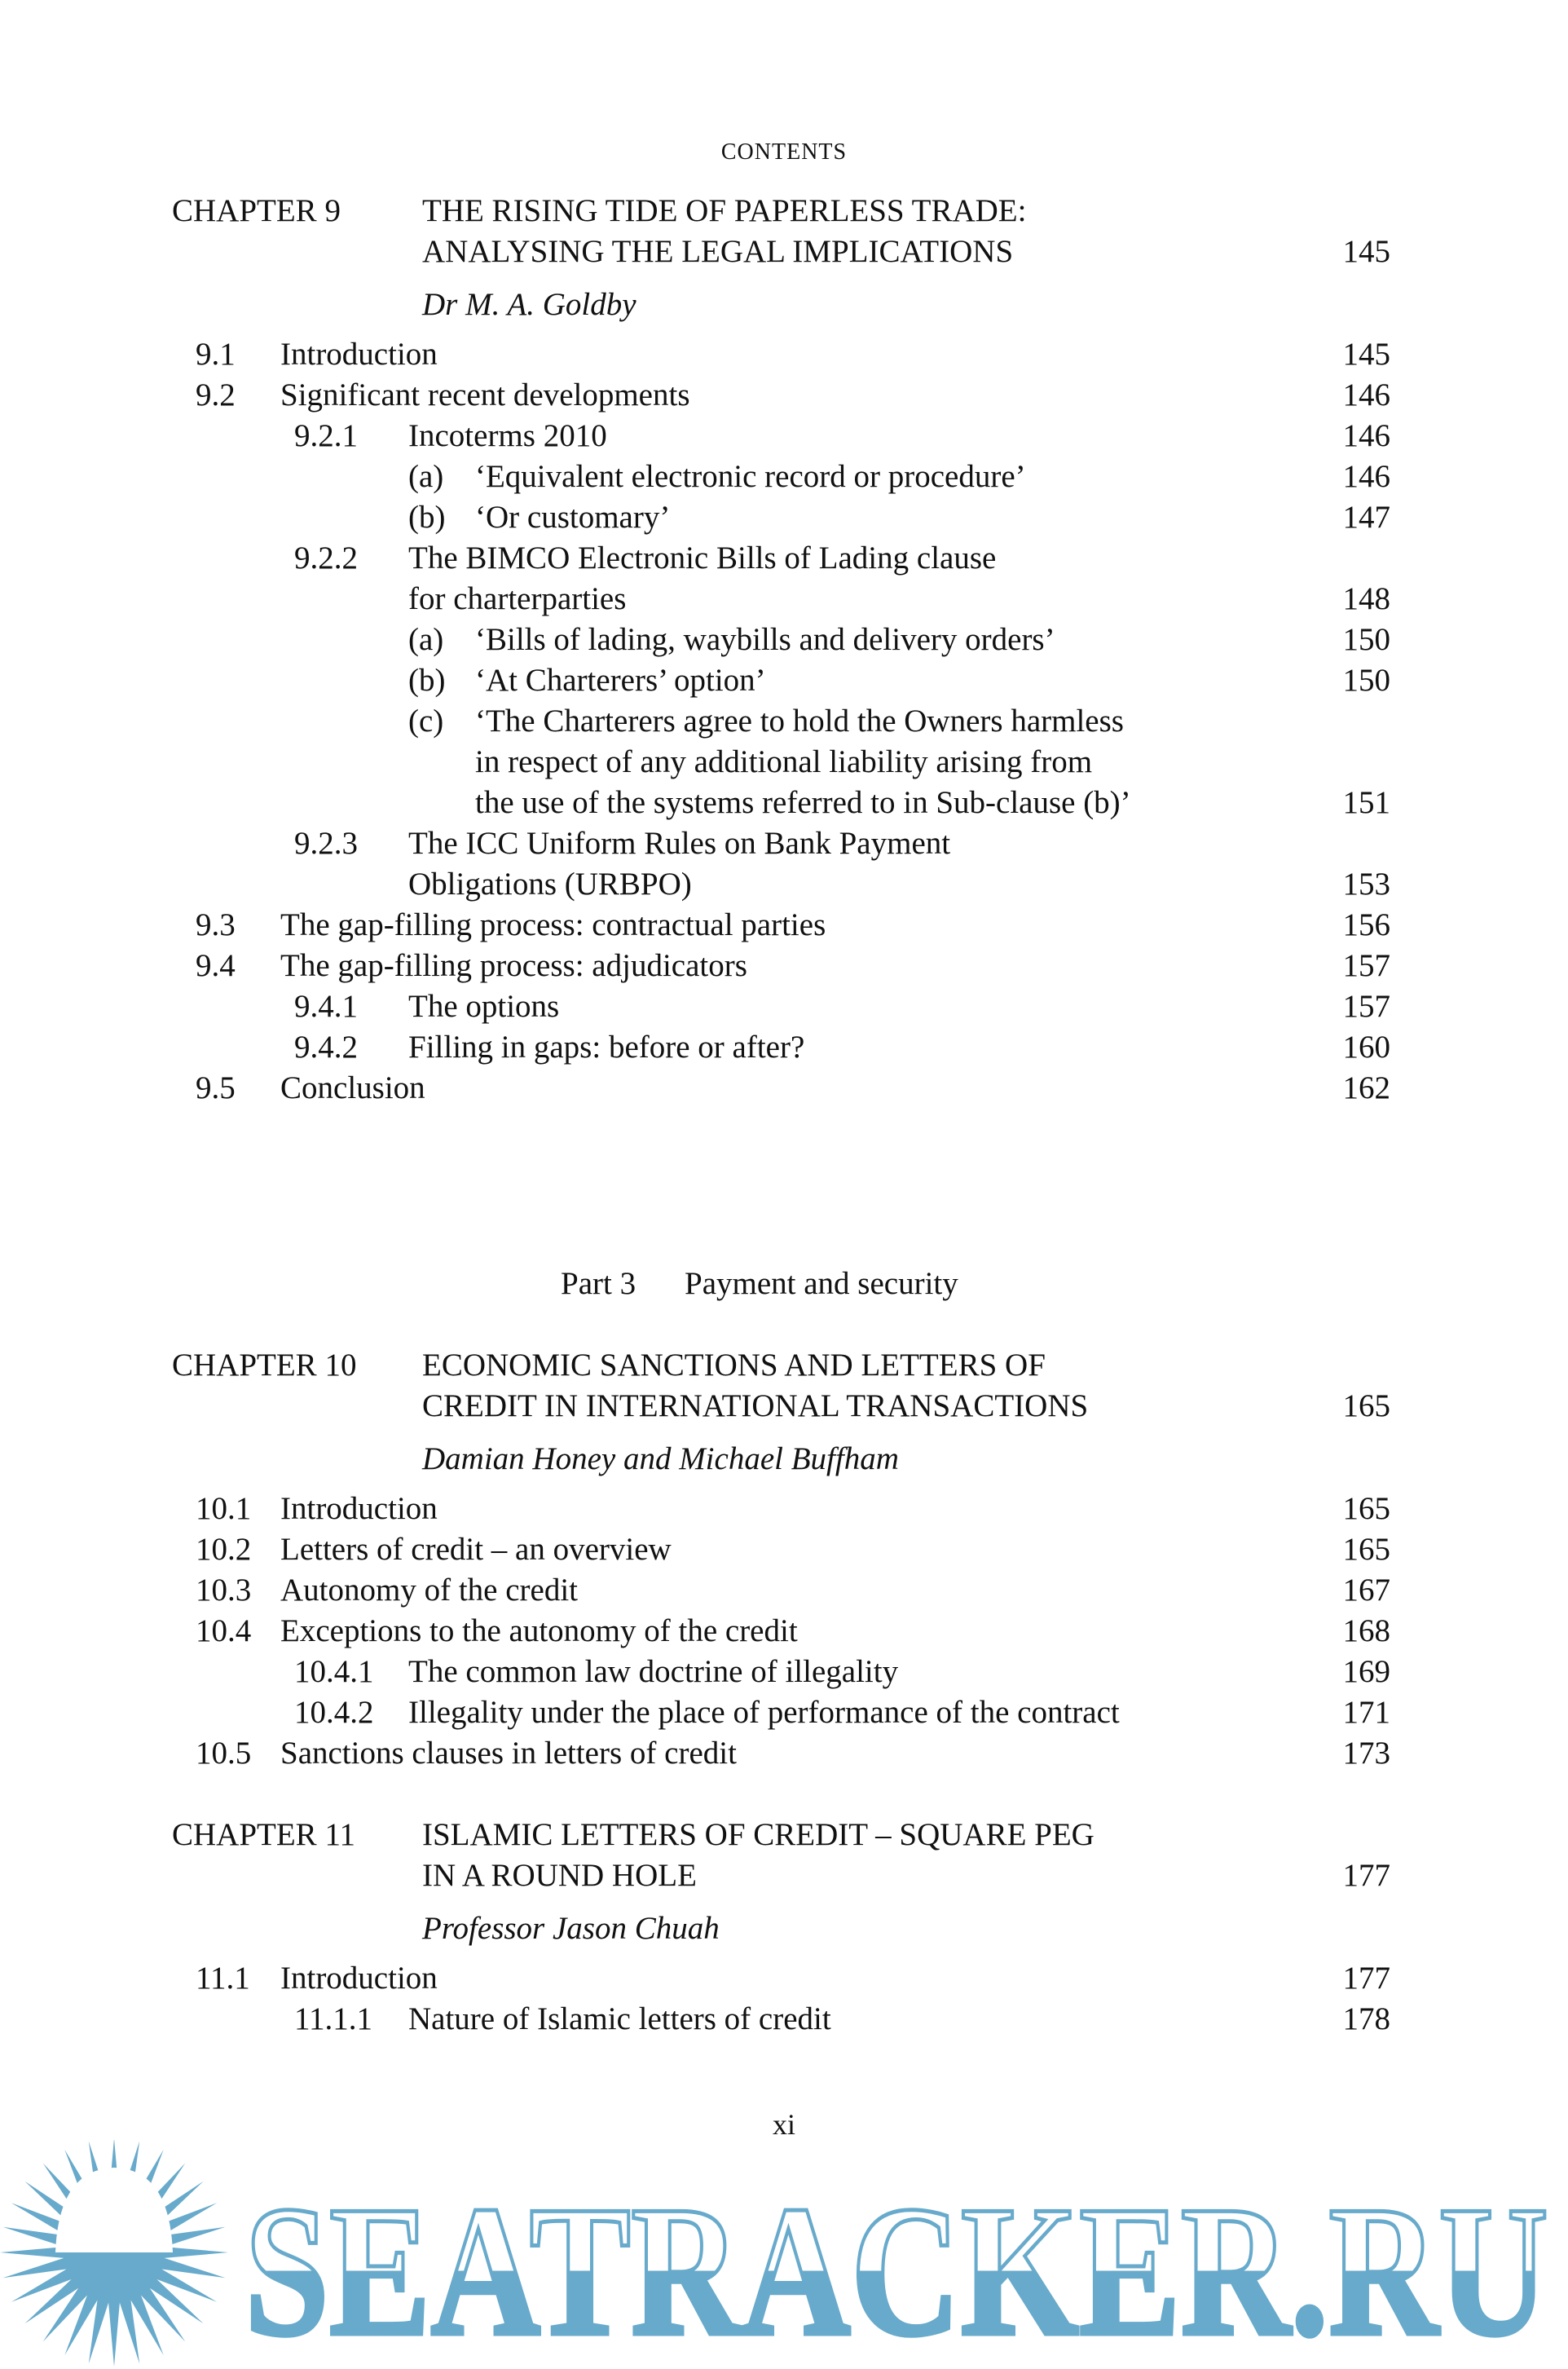 The width and height of the screenshot is (1568, 2369). Describe the element at coordinates (1366, 1753) in the screenshot. I see `entry-page-number: 173` at that location.